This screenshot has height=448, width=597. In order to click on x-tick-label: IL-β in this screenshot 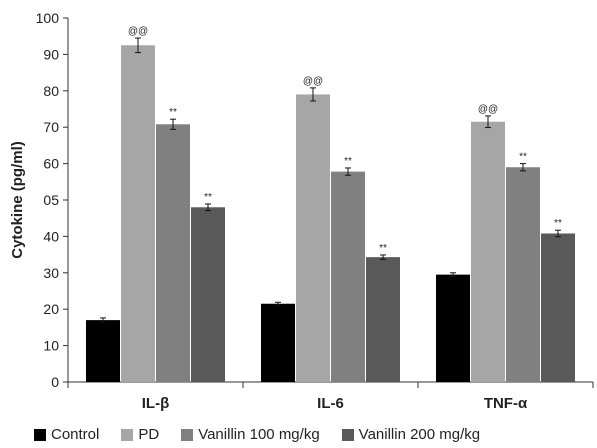, I will do `click(155, 403)`.